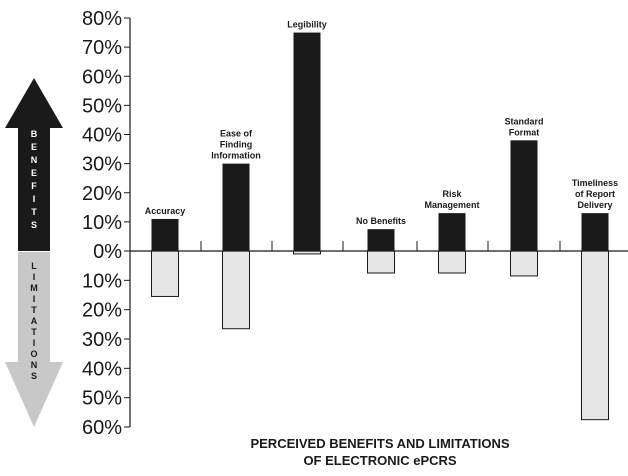  What do you see at coordinates (595, 183) in the screenshot?
I see `category-label: Timeliness` at bounding box center [595, 183].